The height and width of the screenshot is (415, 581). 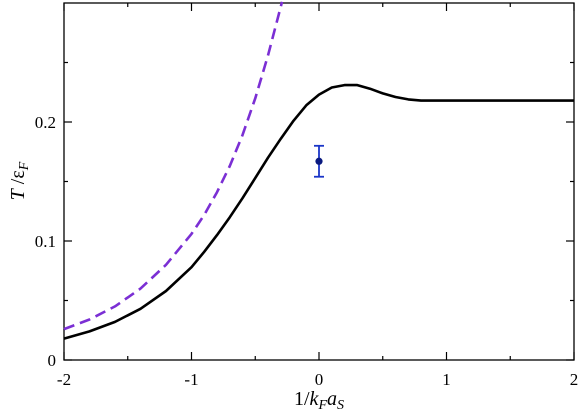 What do you see at coordinates (574, 379) in the screenshot?
I see `x-tick-label: 2` at bounding box center [574, 379].